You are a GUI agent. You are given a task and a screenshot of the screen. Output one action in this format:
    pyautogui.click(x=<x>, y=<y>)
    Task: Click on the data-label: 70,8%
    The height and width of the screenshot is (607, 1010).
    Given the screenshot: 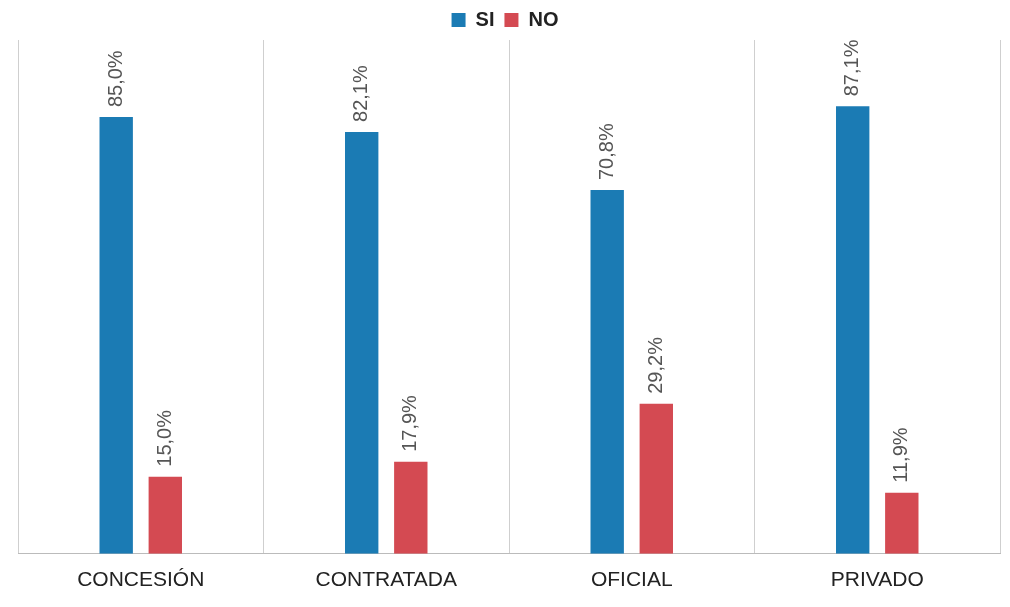 What is the action you would take?
    pyautogui.click(x=605, y=152)
    